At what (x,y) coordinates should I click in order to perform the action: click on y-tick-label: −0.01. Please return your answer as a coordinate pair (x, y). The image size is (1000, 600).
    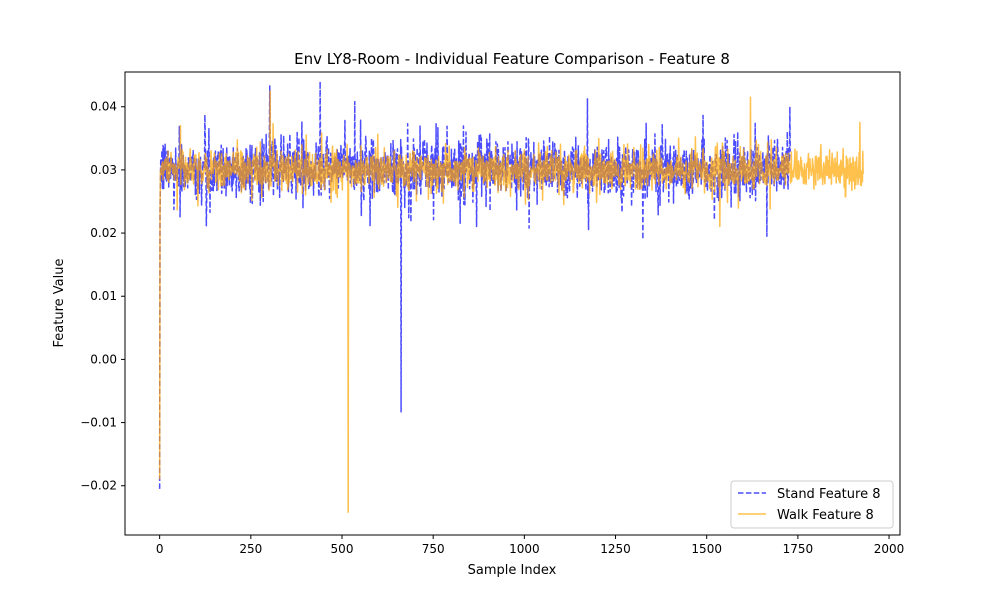
    Looking at the image, I should click on (98, 423).